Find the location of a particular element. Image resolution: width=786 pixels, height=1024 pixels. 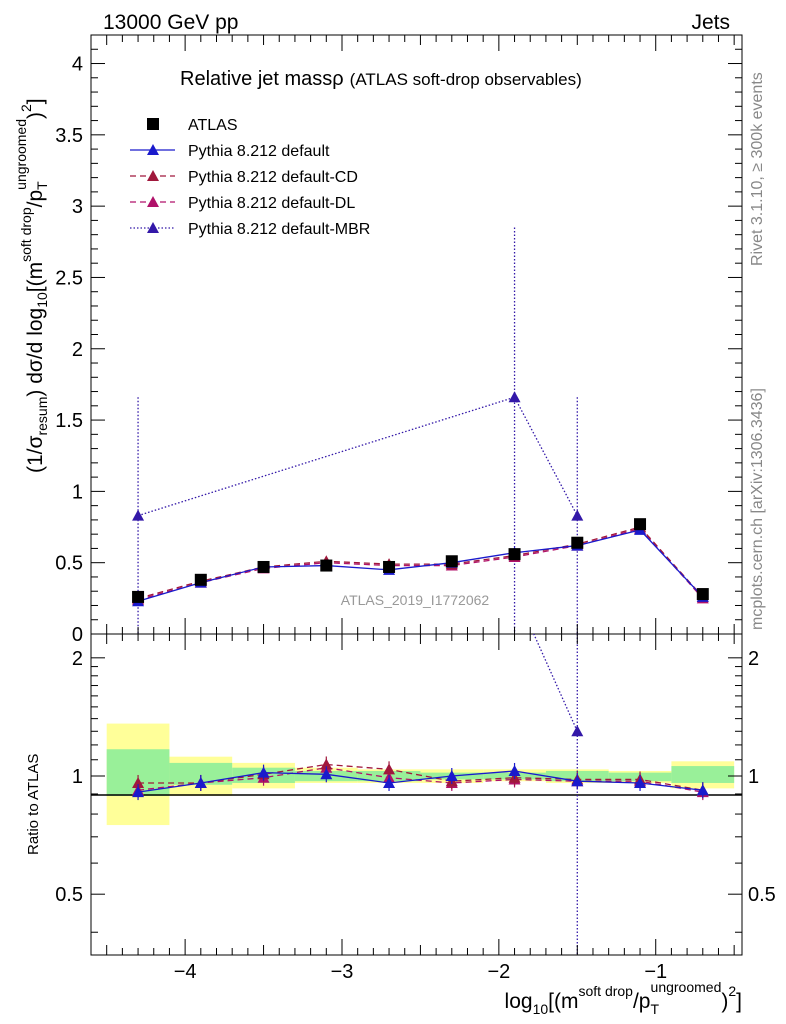

y-tick-label: 3.5 is located at coordinates (69, 136).